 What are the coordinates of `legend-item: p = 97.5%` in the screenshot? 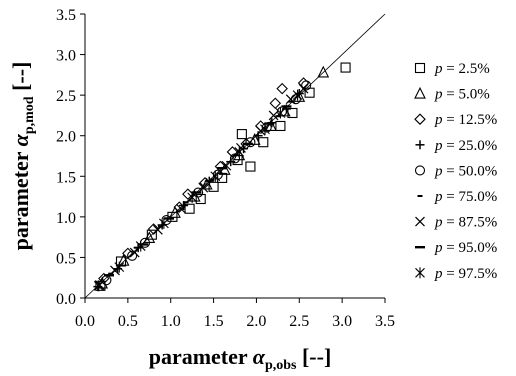 It's located at (456, 274).